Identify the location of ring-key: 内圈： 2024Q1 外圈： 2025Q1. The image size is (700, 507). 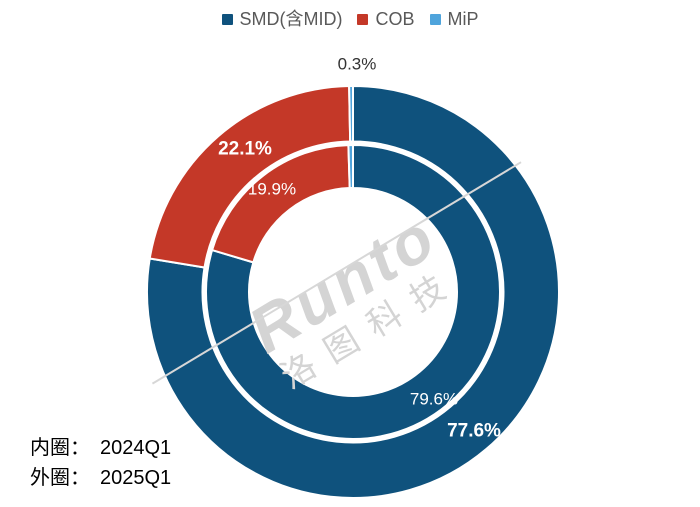
(100, 463).